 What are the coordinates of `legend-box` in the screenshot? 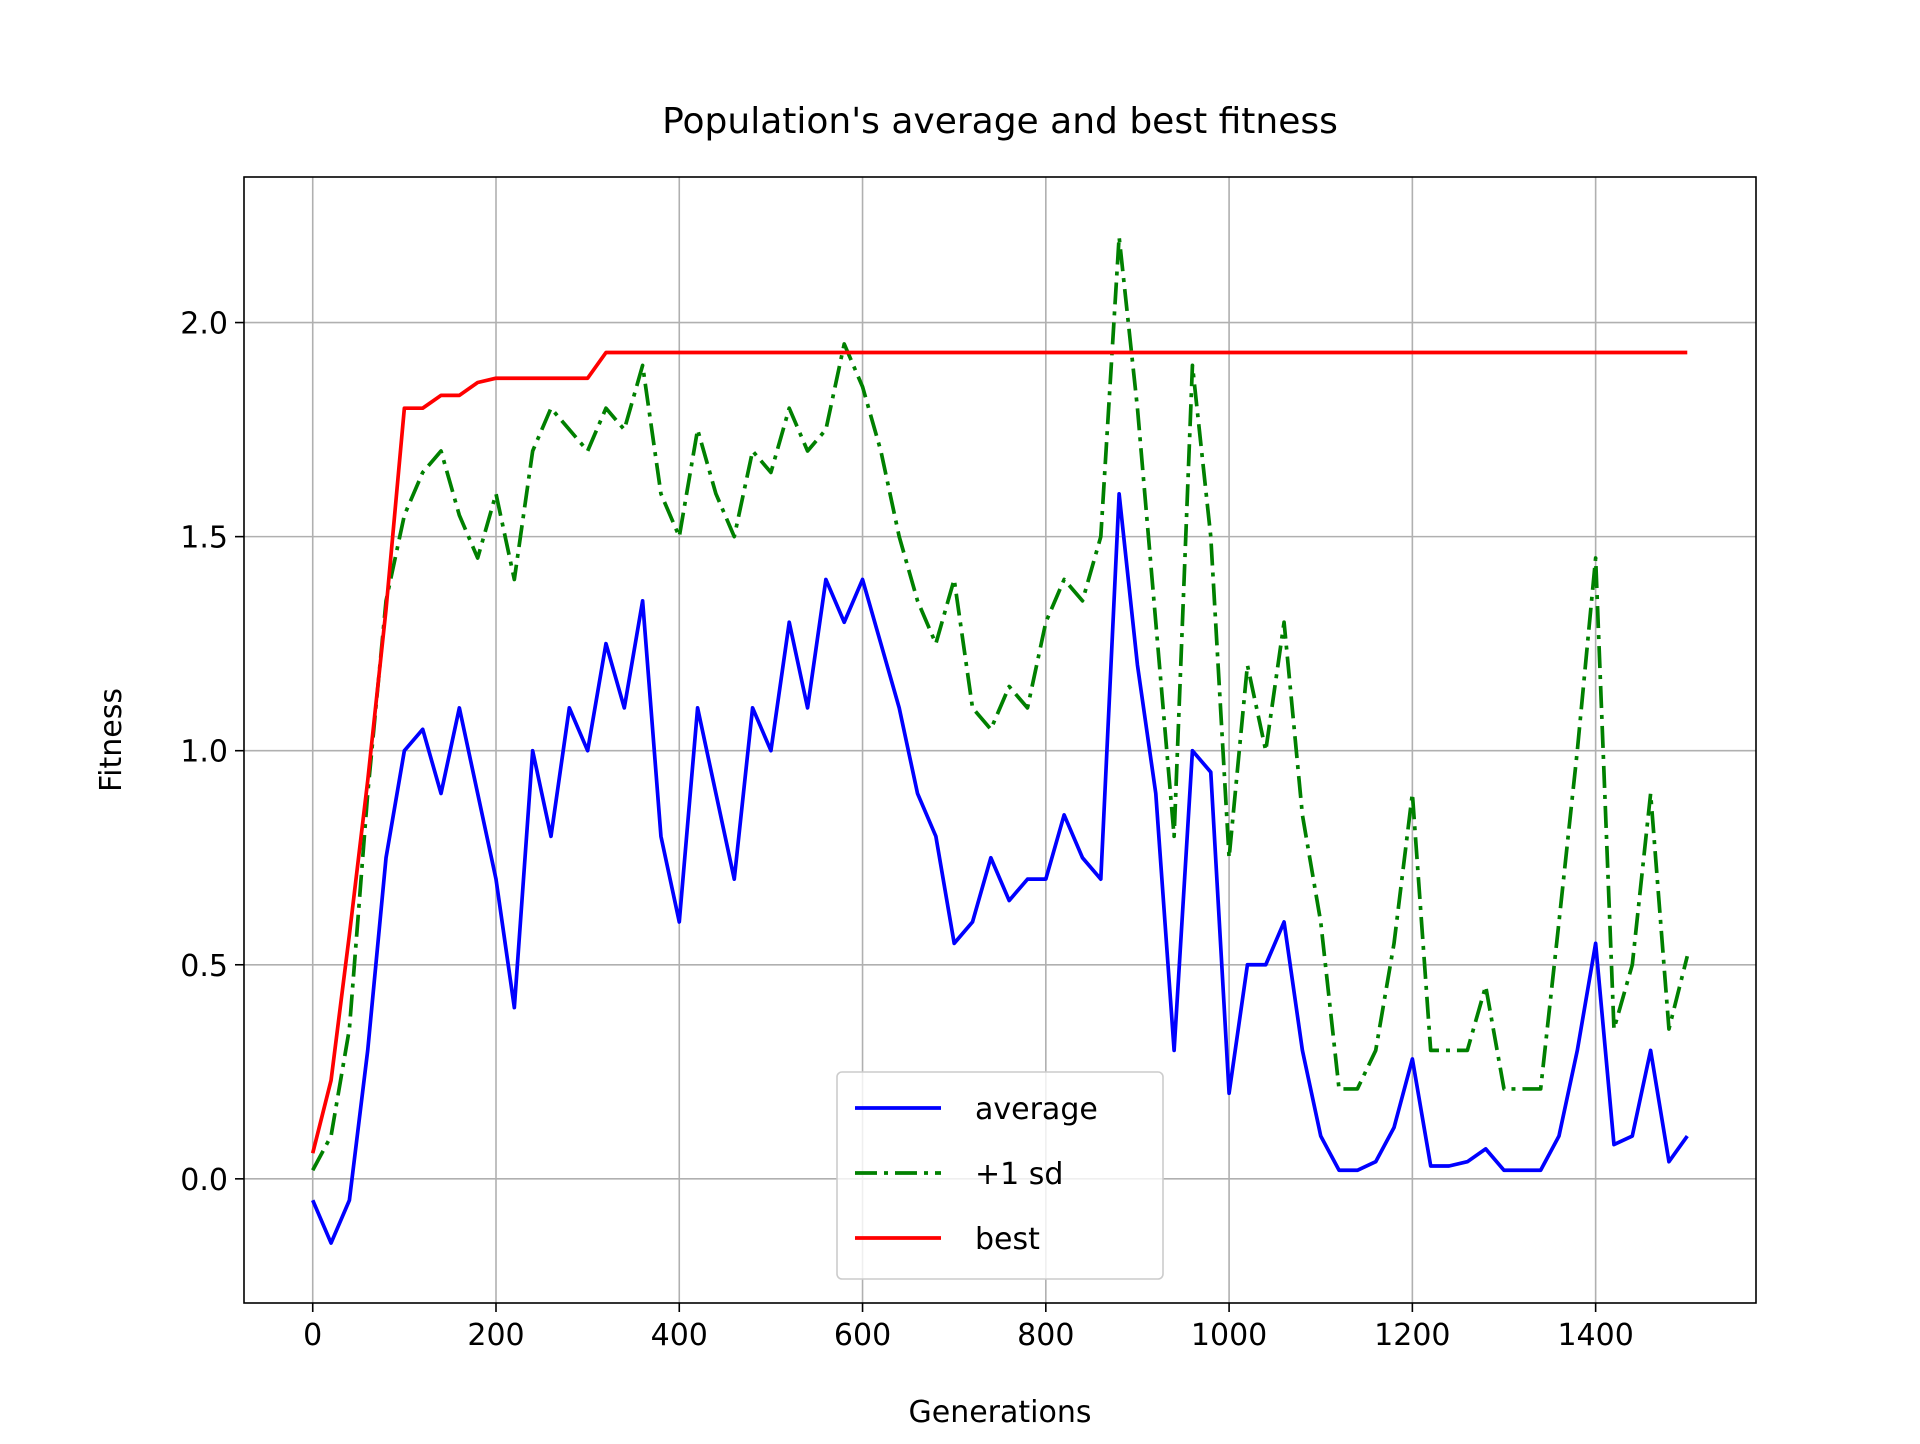 It's located at (1000, 1175).